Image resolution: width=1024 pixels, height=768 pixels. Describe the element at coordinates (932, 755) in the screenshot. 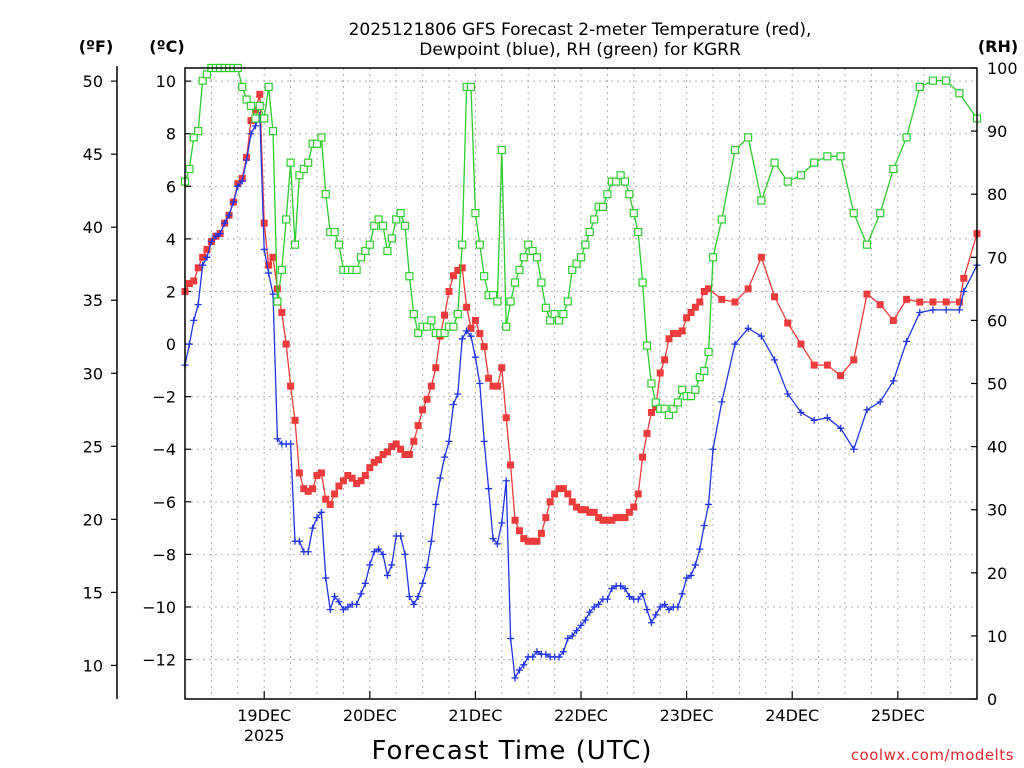

I see `credit-text: coolwx.com/modelts` at that location.